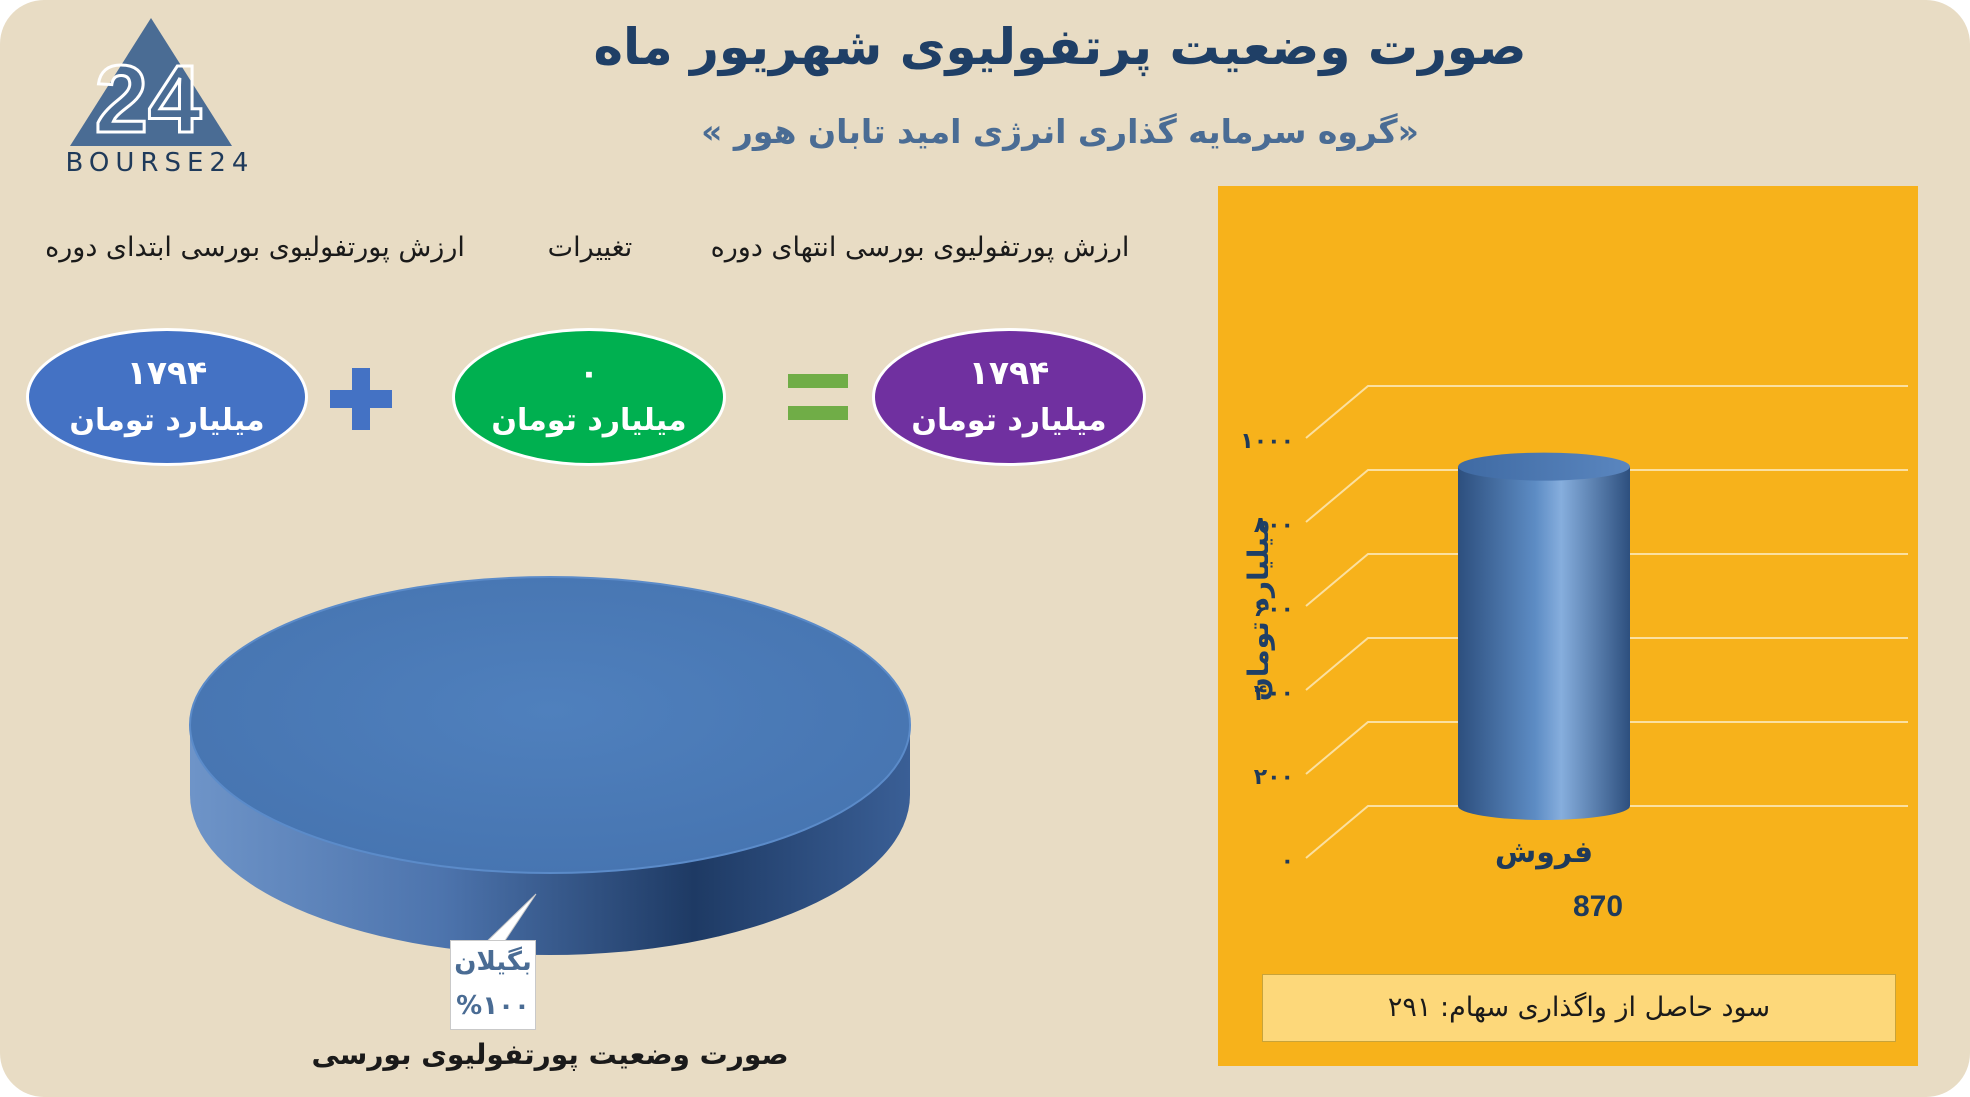 This screenshot has height=1097, width=1970. What do you see at coordinates (1267, 441) in the screenshot?
I see `y-tick-label: ۱۰۰۰` at bounding box center [1267, 441].